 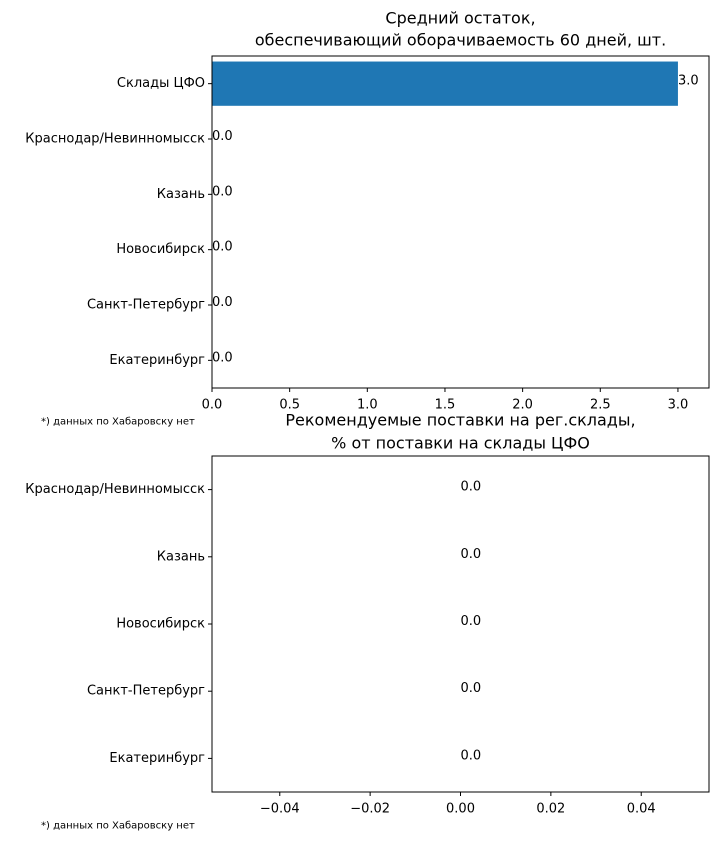 What do you see at coordinates (460, 443) in the screenshot?
I see `chart-title-line: % от поставки на склады ЦФО` at bounding box center [460, 443].